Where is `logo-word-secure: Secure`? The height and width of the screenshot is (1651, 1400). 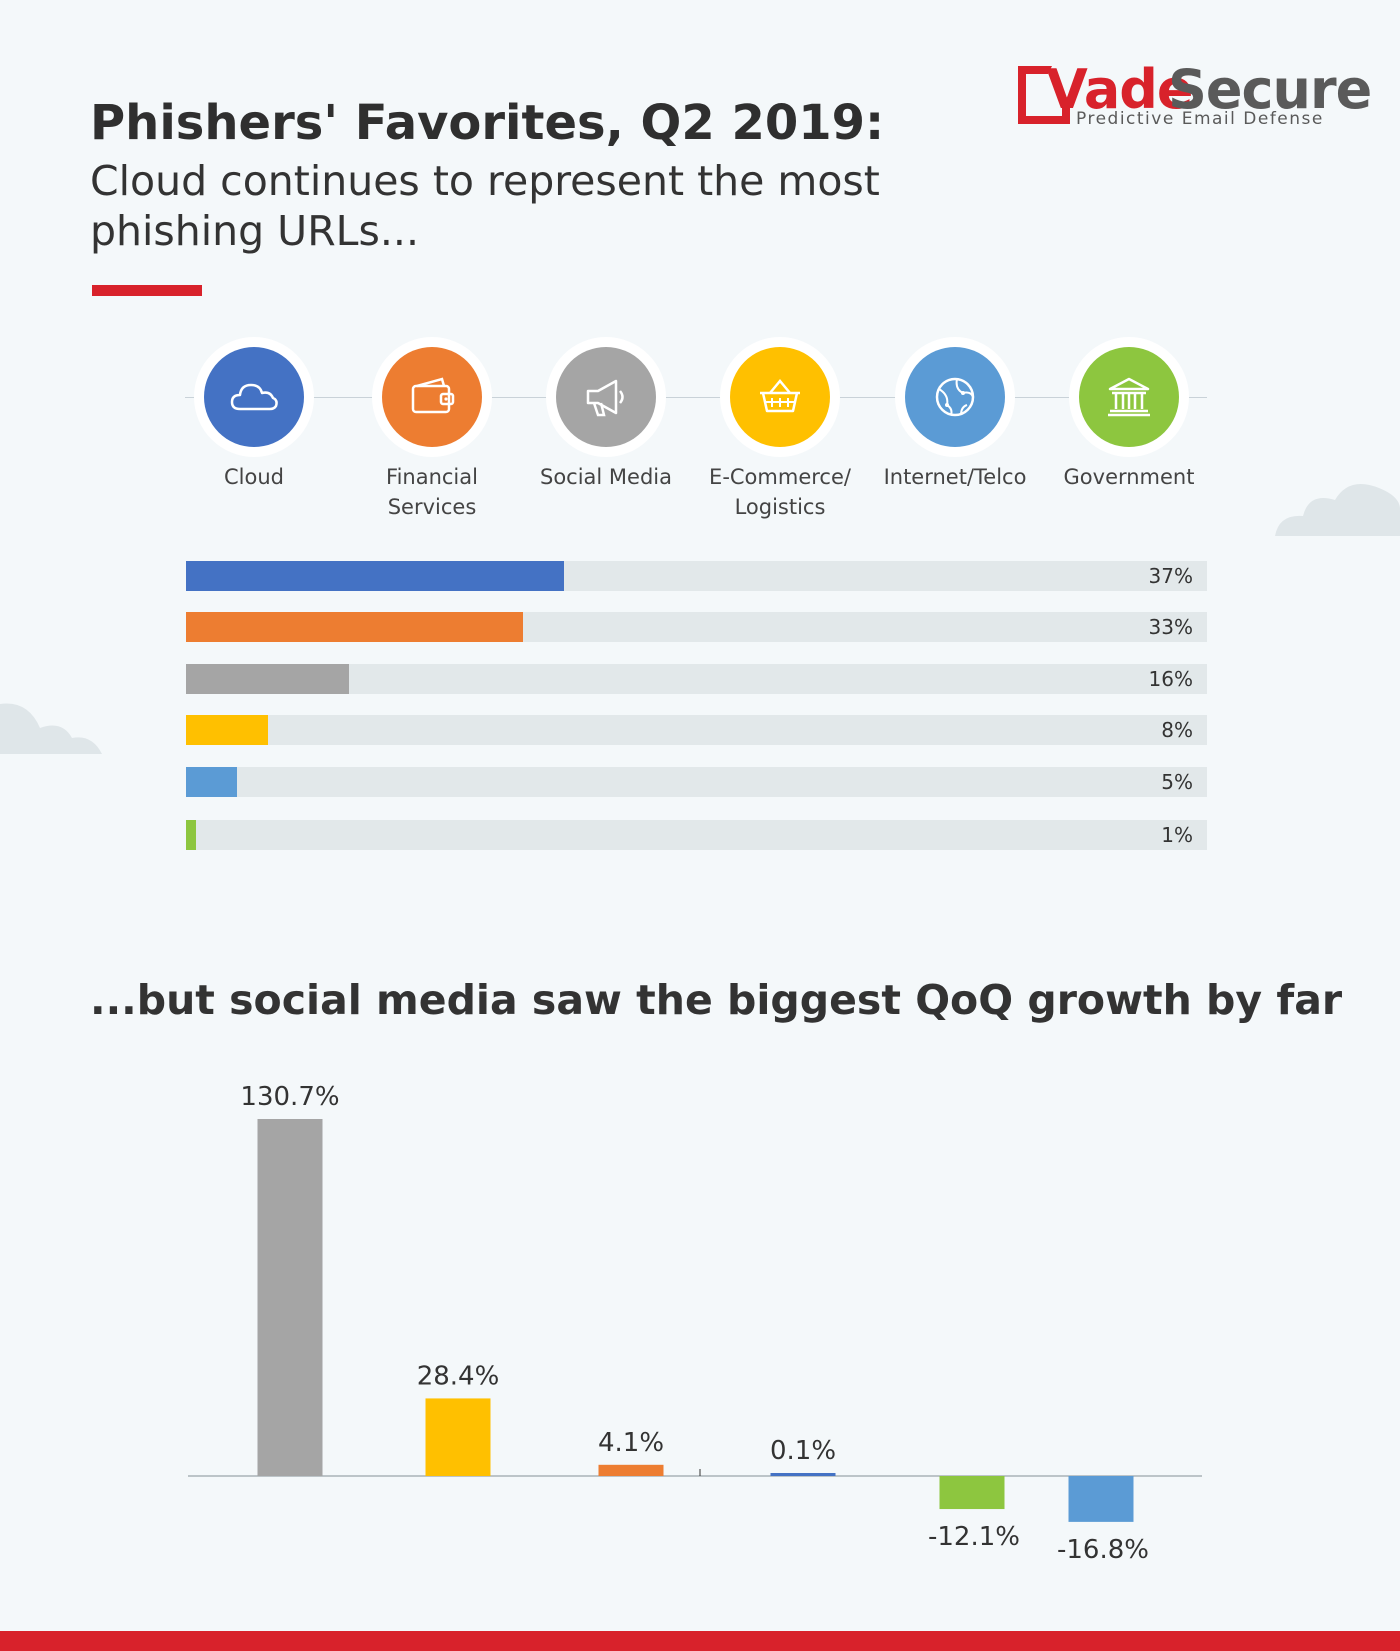
logo-word-secure: Secure is located at coordinates (1270, 89).